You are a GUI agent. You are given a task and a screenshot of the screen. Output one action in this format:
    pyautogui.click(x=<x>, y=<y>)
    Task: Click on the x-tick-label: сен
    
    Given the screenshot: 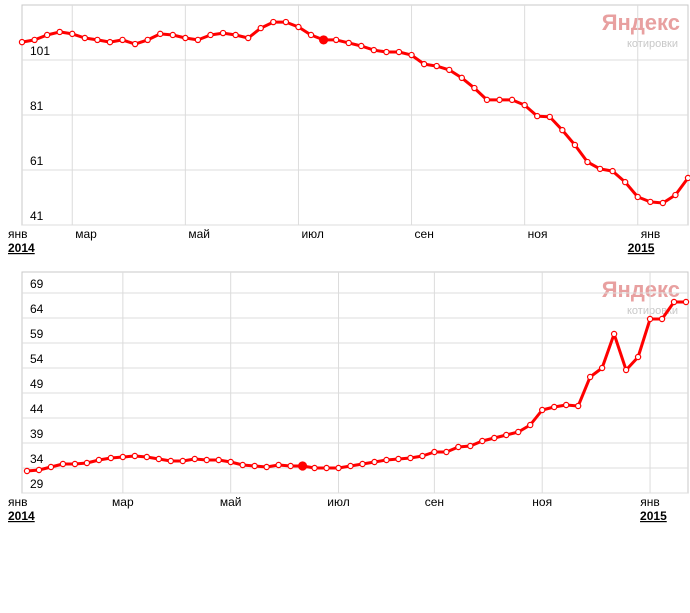 What is the action you would take?
    pyautogui.click(x=424, y=234)
    